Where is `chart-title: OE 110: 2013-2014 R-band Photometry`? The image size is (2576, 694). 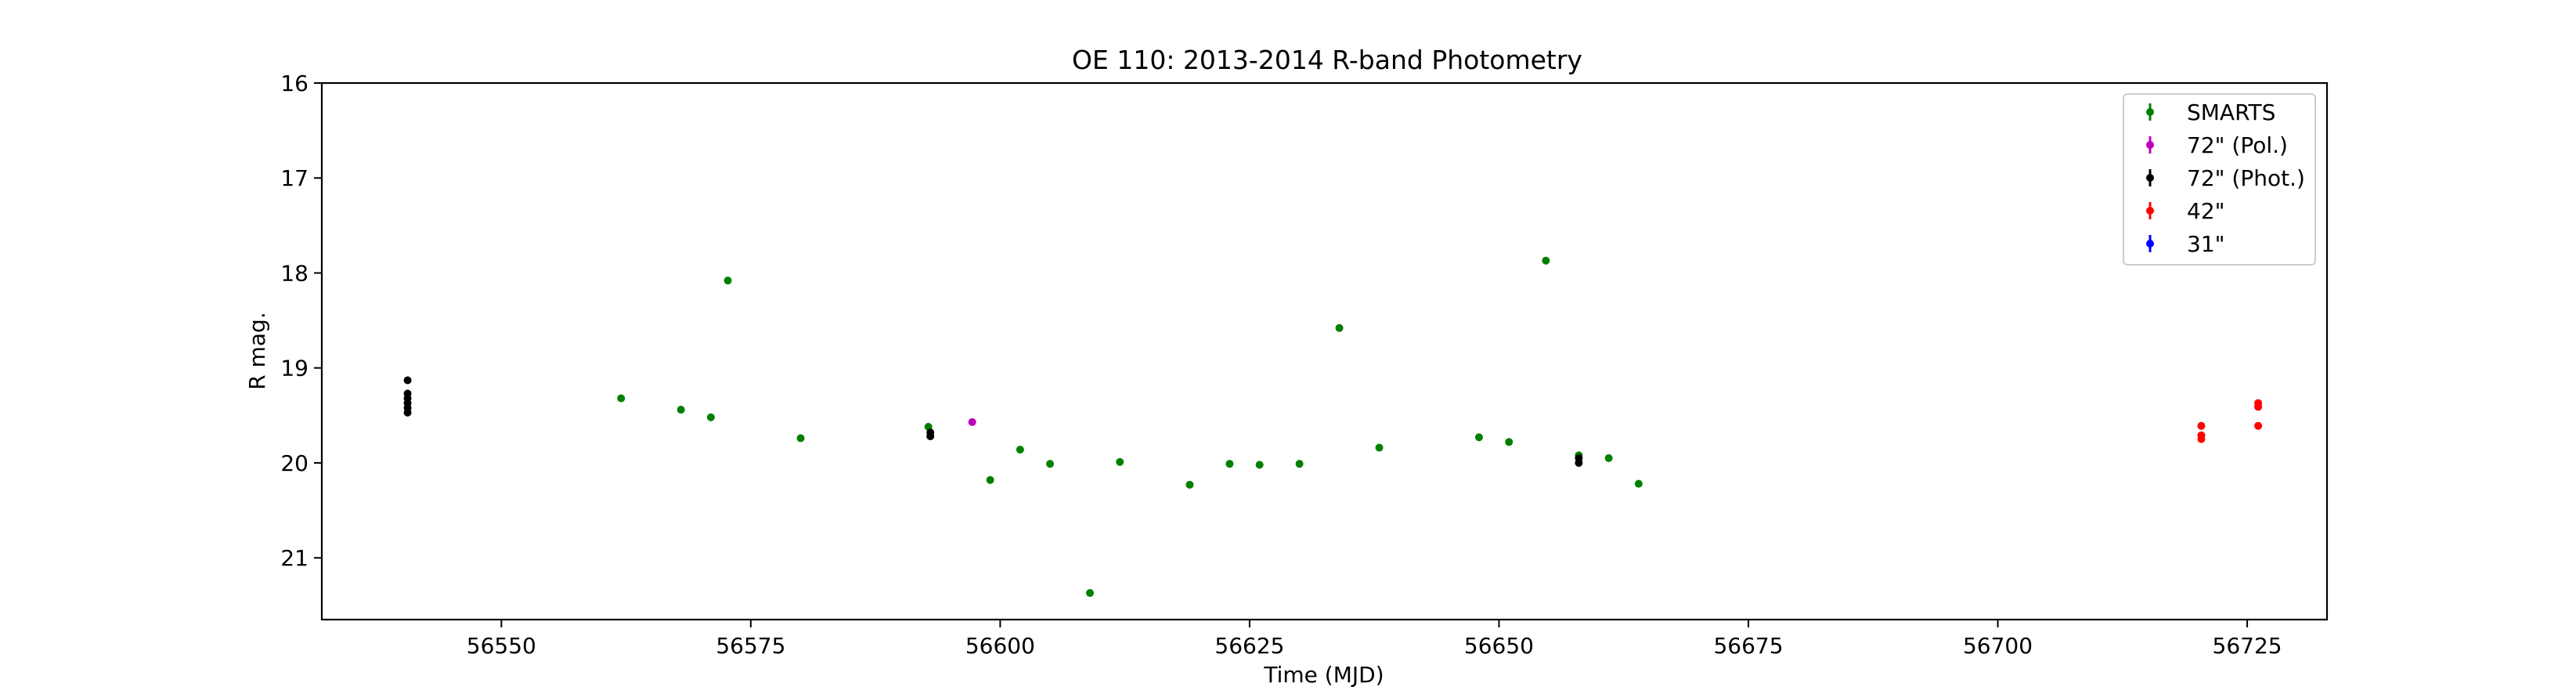 chart-title: OE 110: 2013-2014 R-band Photometry is located at coordinates (1327, 60).